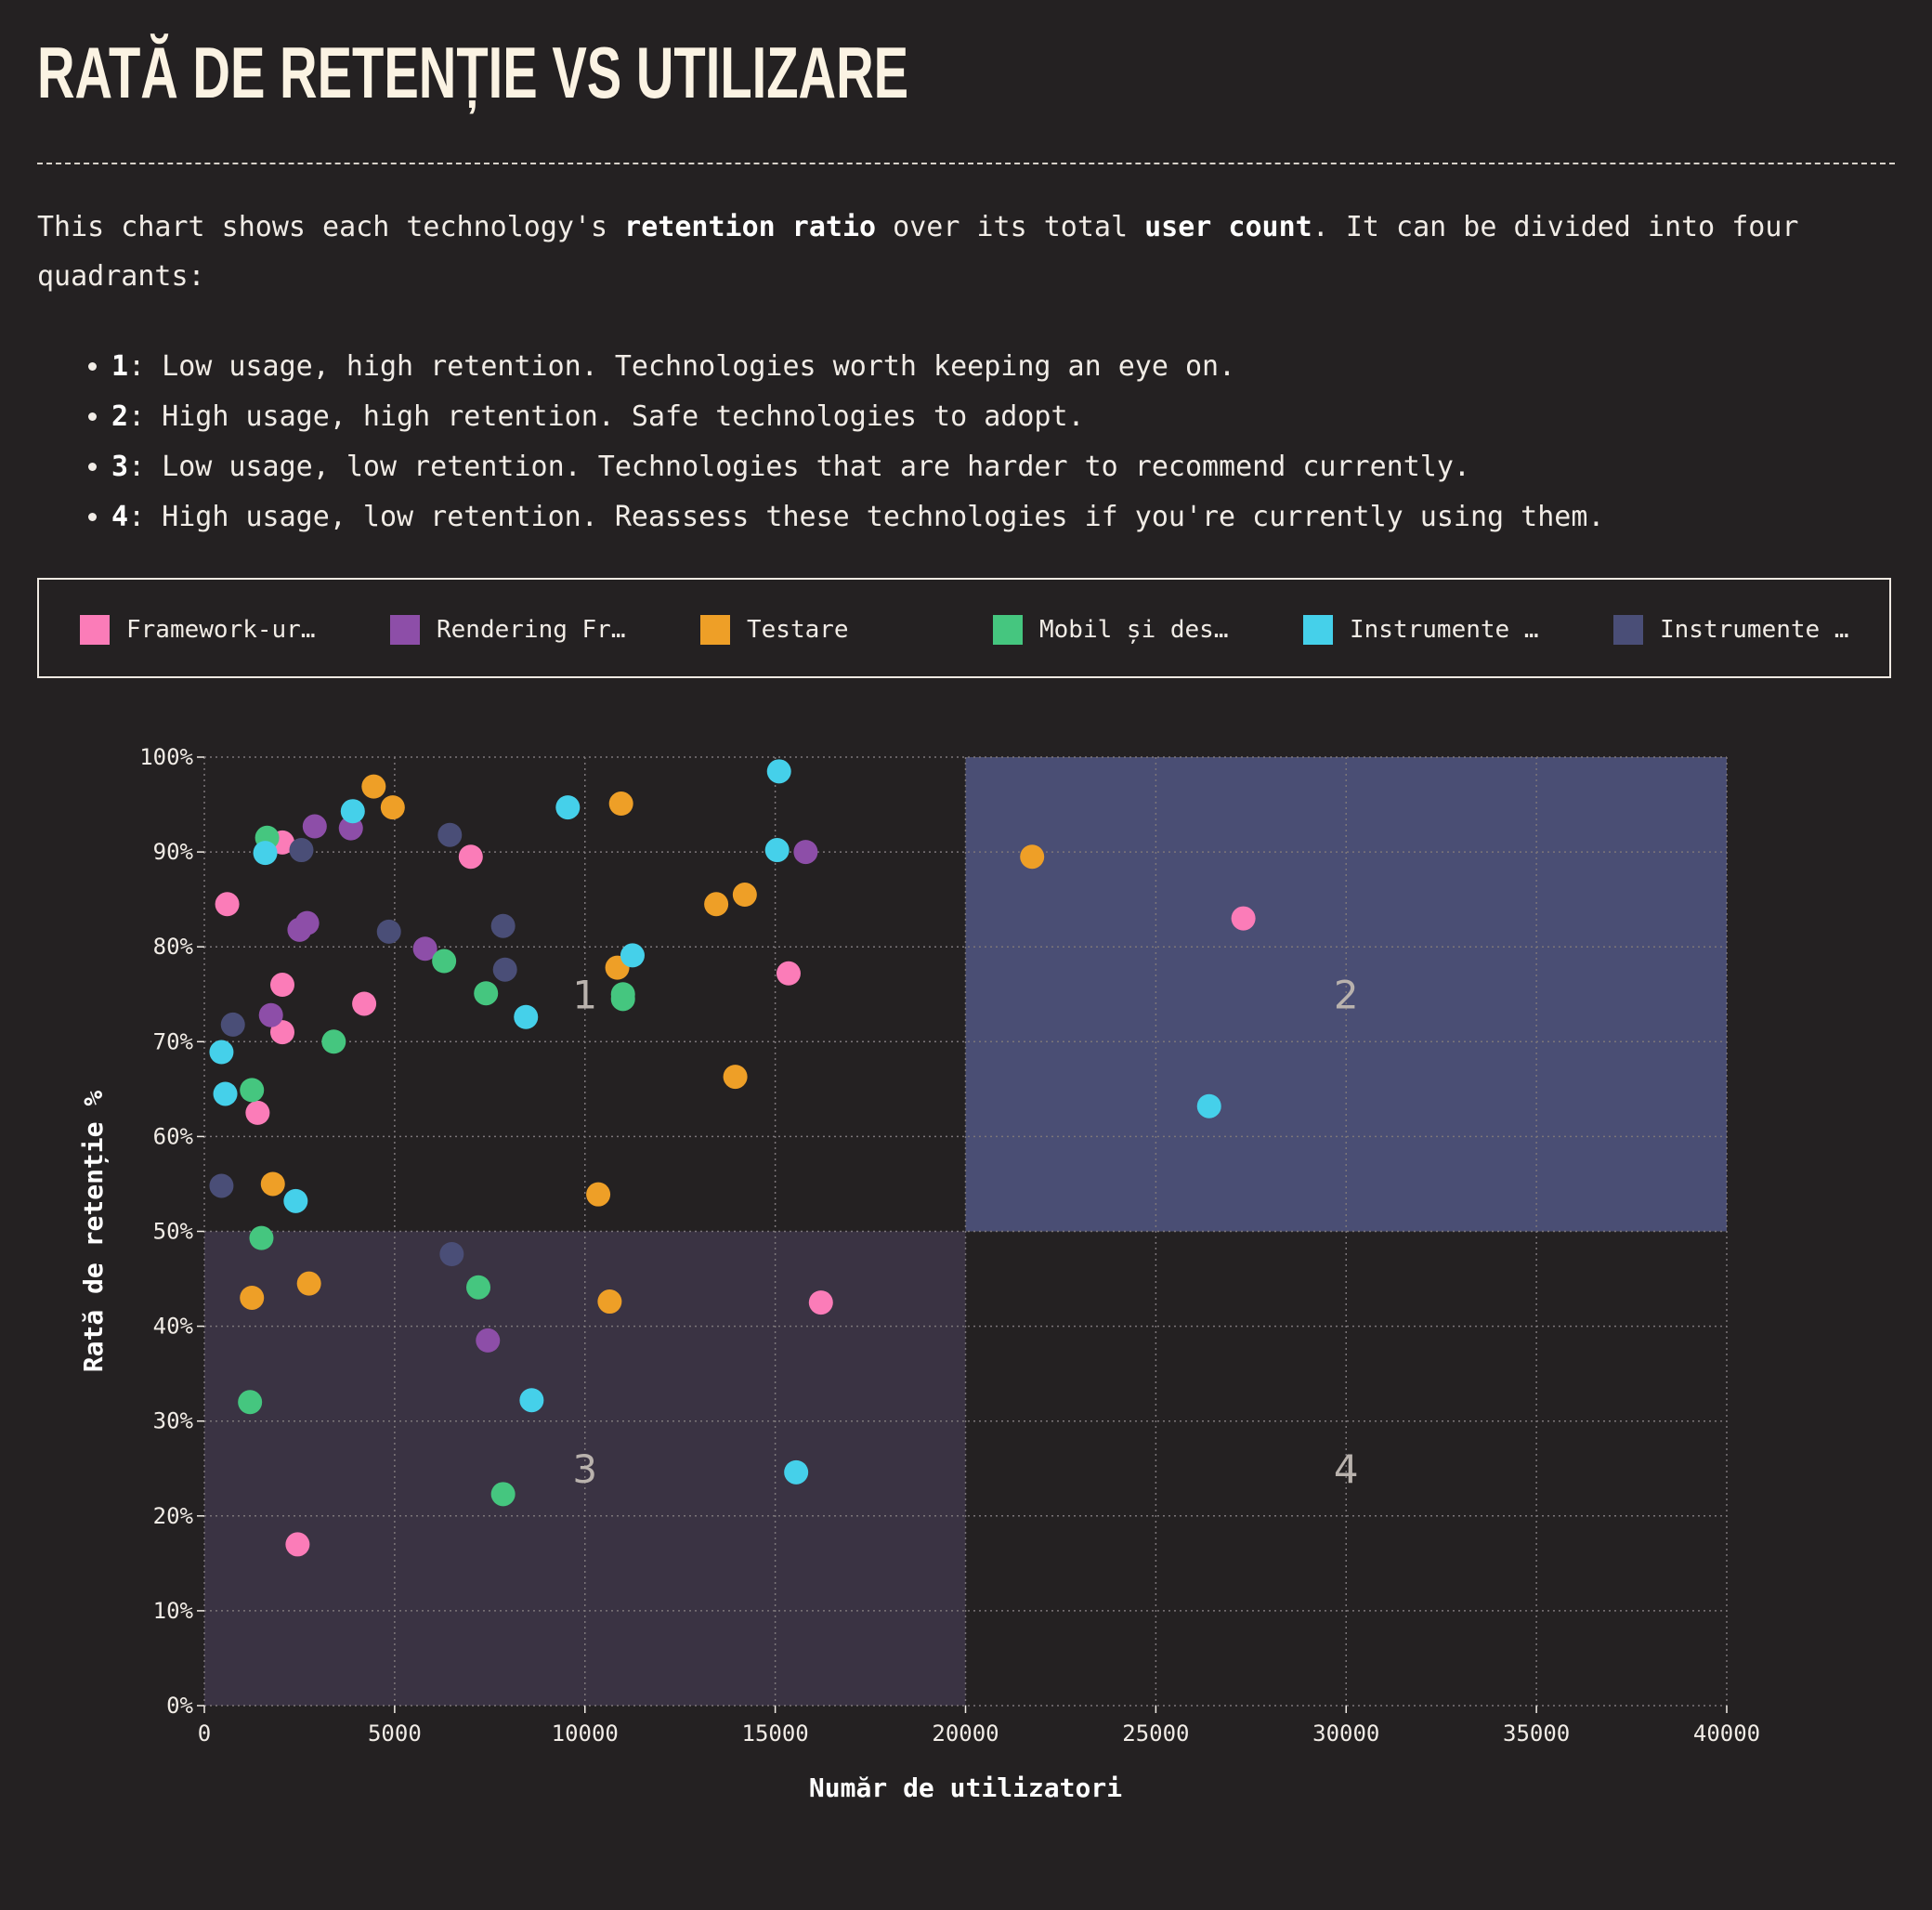 The width and height of the screenshot is (1932, 1910). Describe the element at coordinates (204, 1733) in the screenshot. I see `x-tick-label: 0` at that location.